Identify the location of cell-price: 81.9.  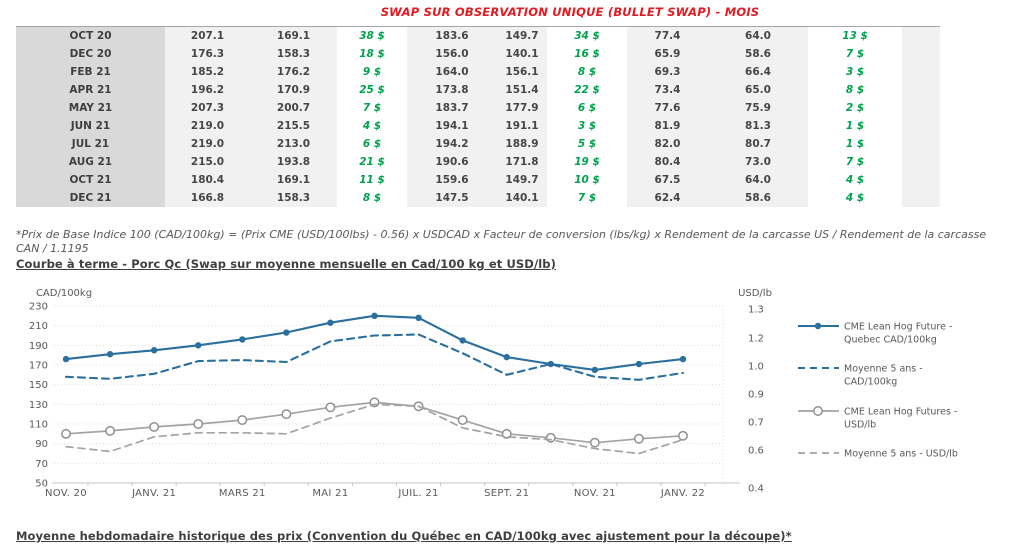
(667, 126).